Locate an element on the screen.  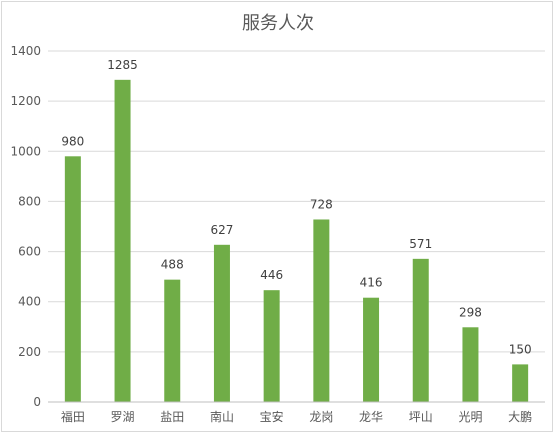
x-category-label: 龙岗 is located at coordinates (321, 417).